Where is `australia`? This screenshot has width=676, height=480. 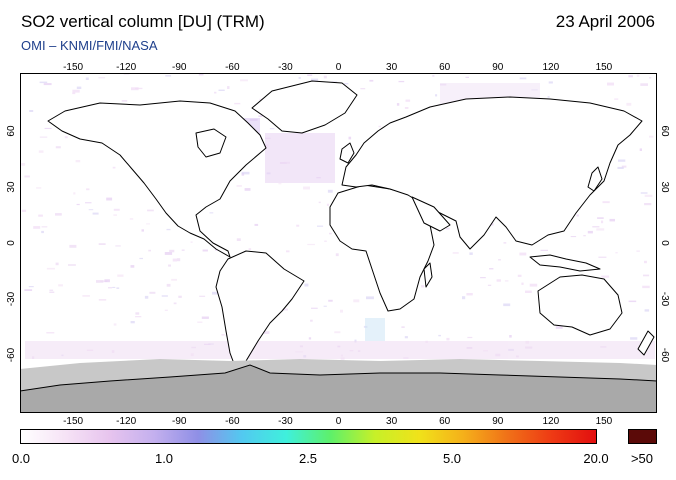 australia is located at coordinates (580, 305).